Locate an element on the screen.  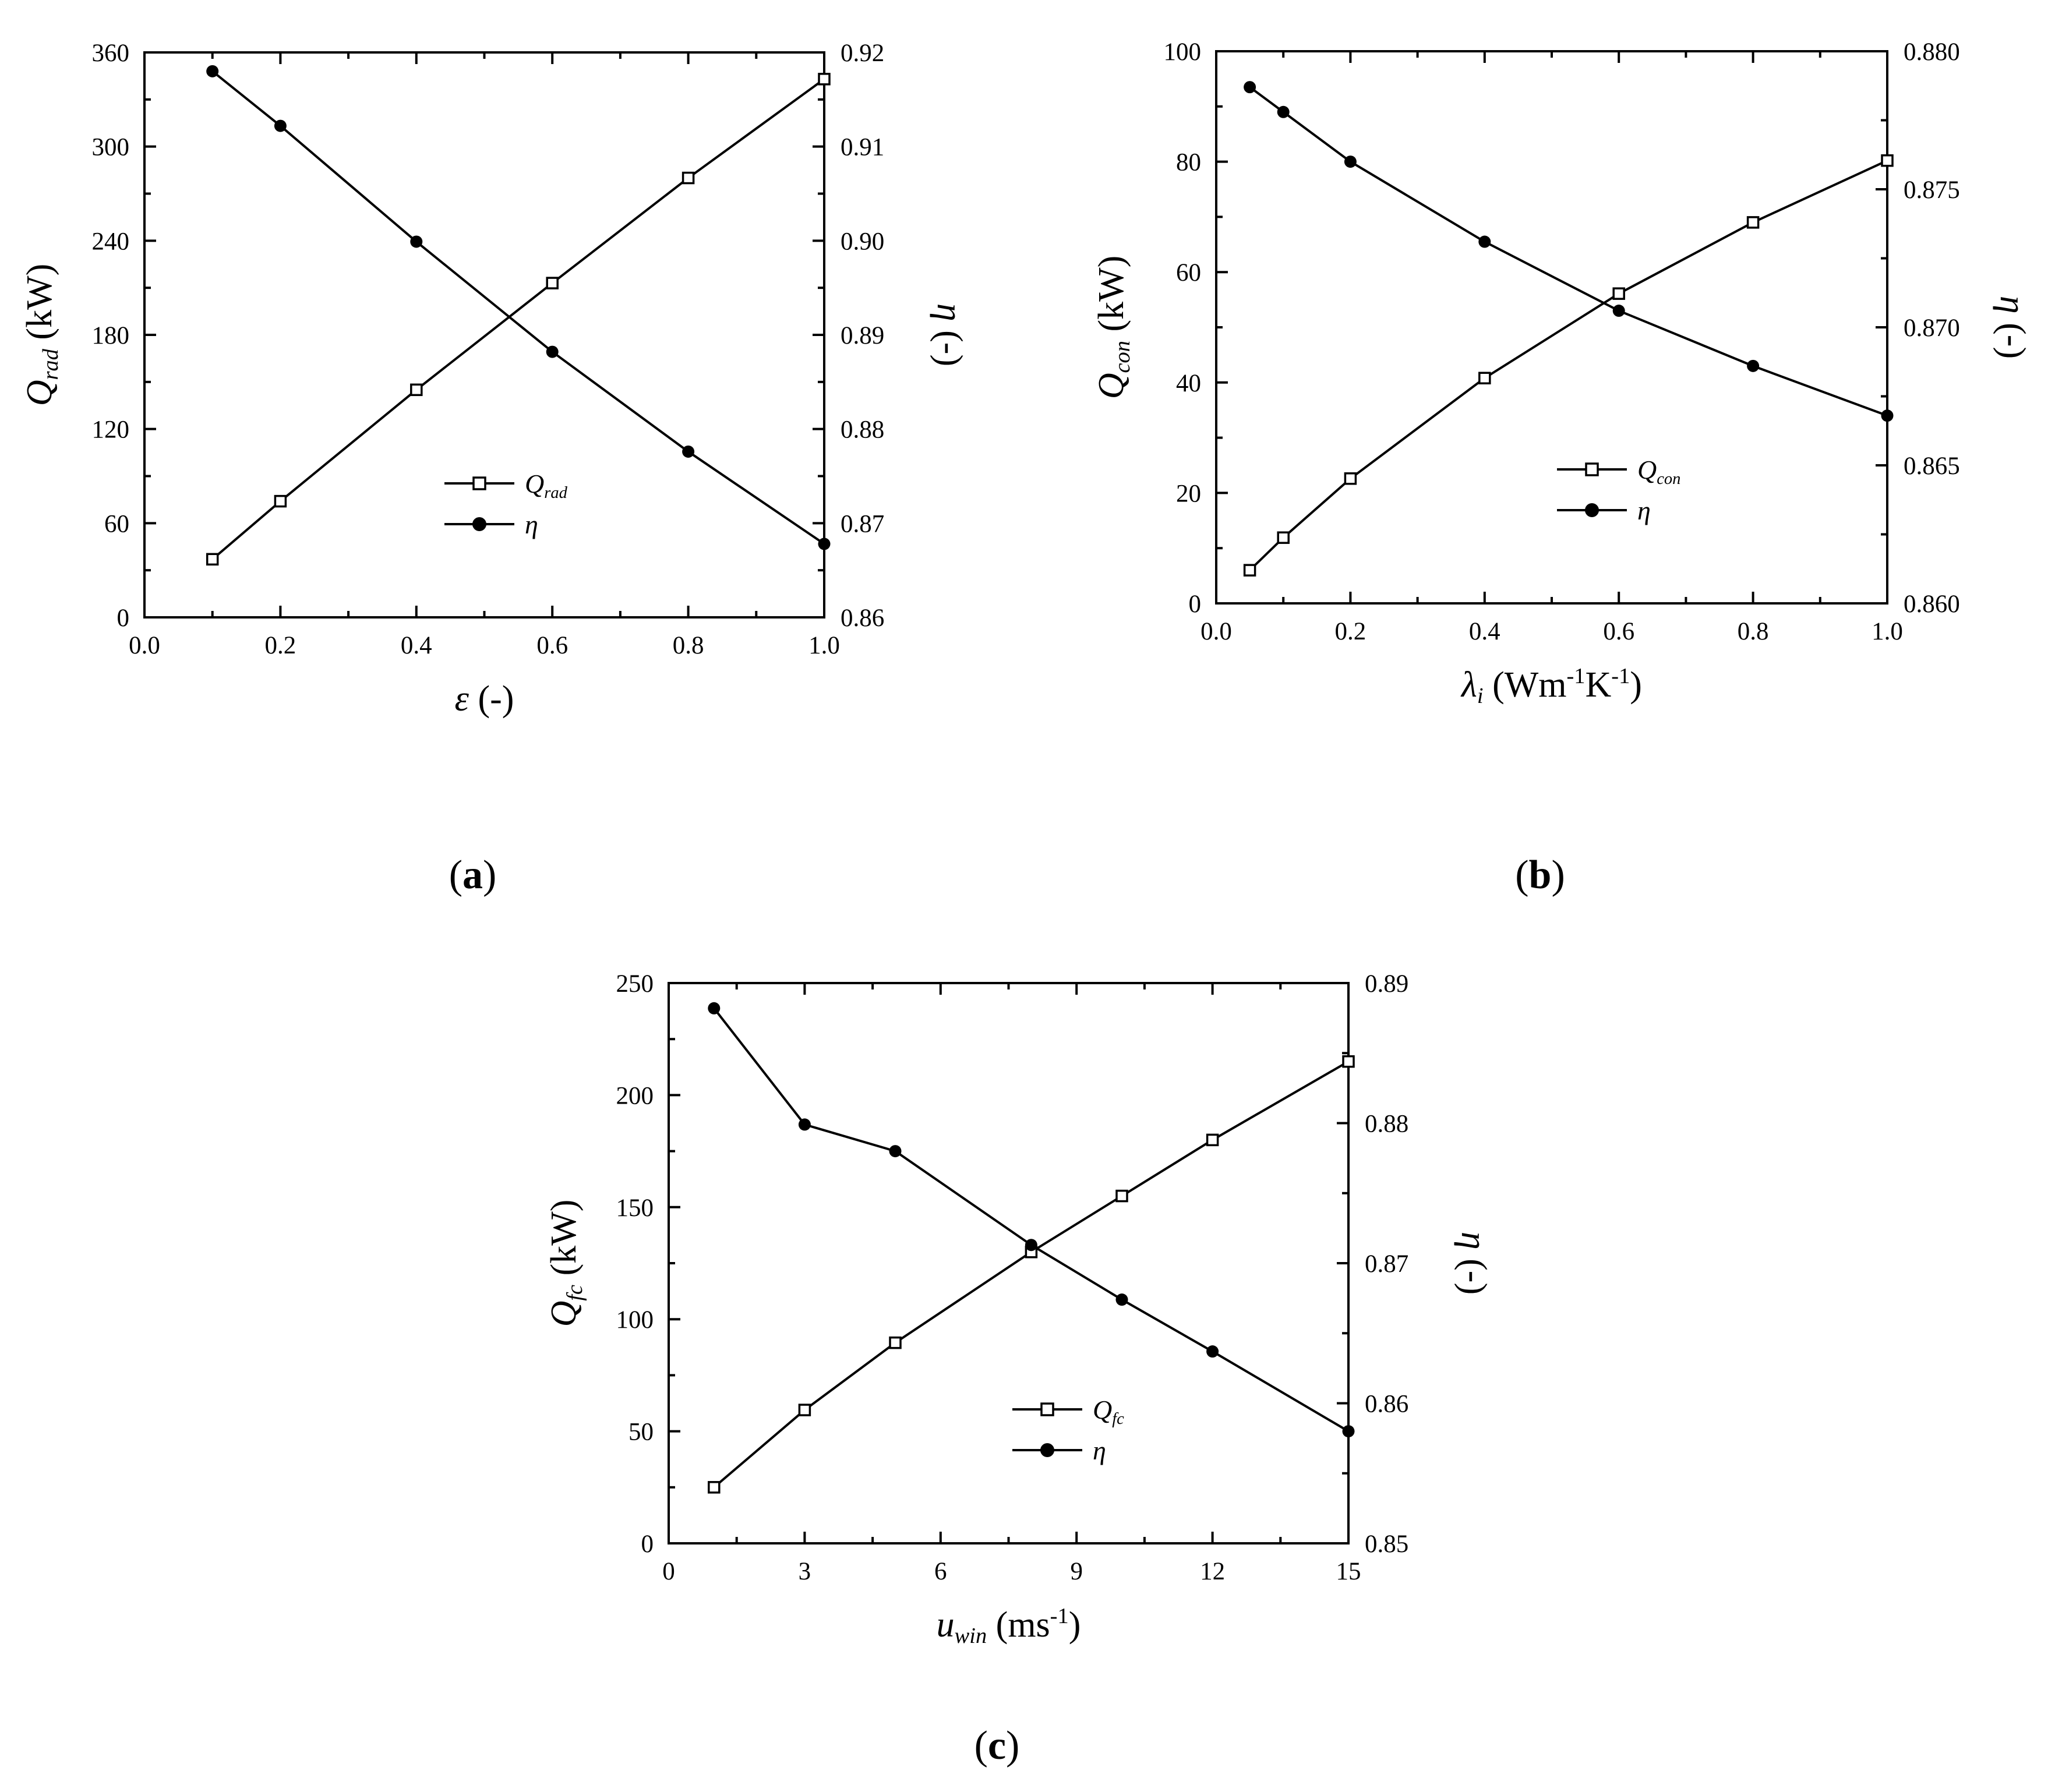
y-left-tick-label: 120 is located at coordinates (111, 430).